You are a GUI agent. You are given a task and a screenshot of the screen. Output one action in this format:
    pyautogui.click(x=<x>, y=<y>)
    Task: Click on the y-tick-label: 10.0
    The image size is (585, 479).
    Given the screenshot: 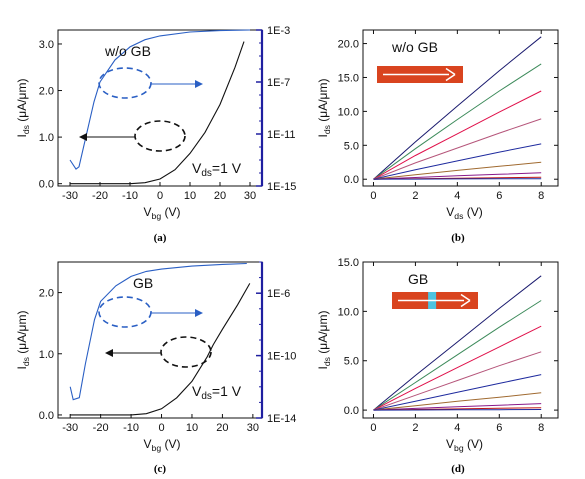 What is the action you would take?
    pyautogui.click(x=348, y=312)
    